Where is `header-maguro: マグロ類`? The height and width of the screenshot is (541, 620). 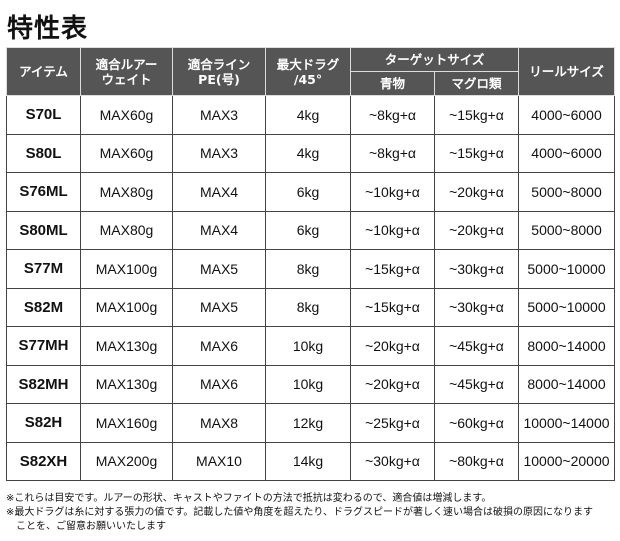
header-maguro: マグロ類 is located at coordinates (476, 83).